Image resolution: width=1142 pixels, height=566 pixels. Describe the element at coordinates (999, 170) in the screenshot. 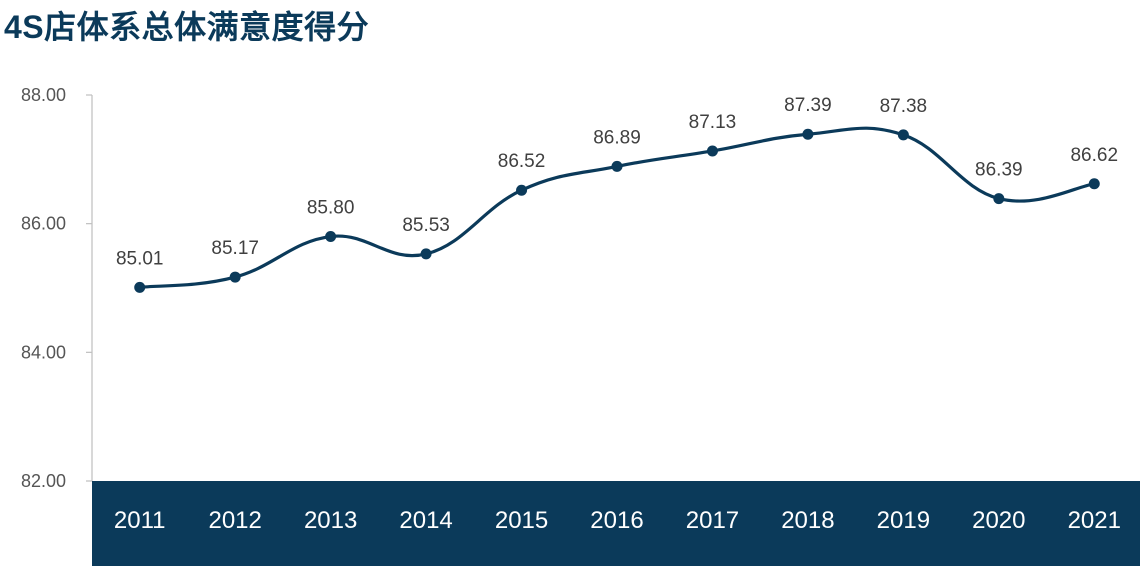

I see `data-label: 86.39` at that location.